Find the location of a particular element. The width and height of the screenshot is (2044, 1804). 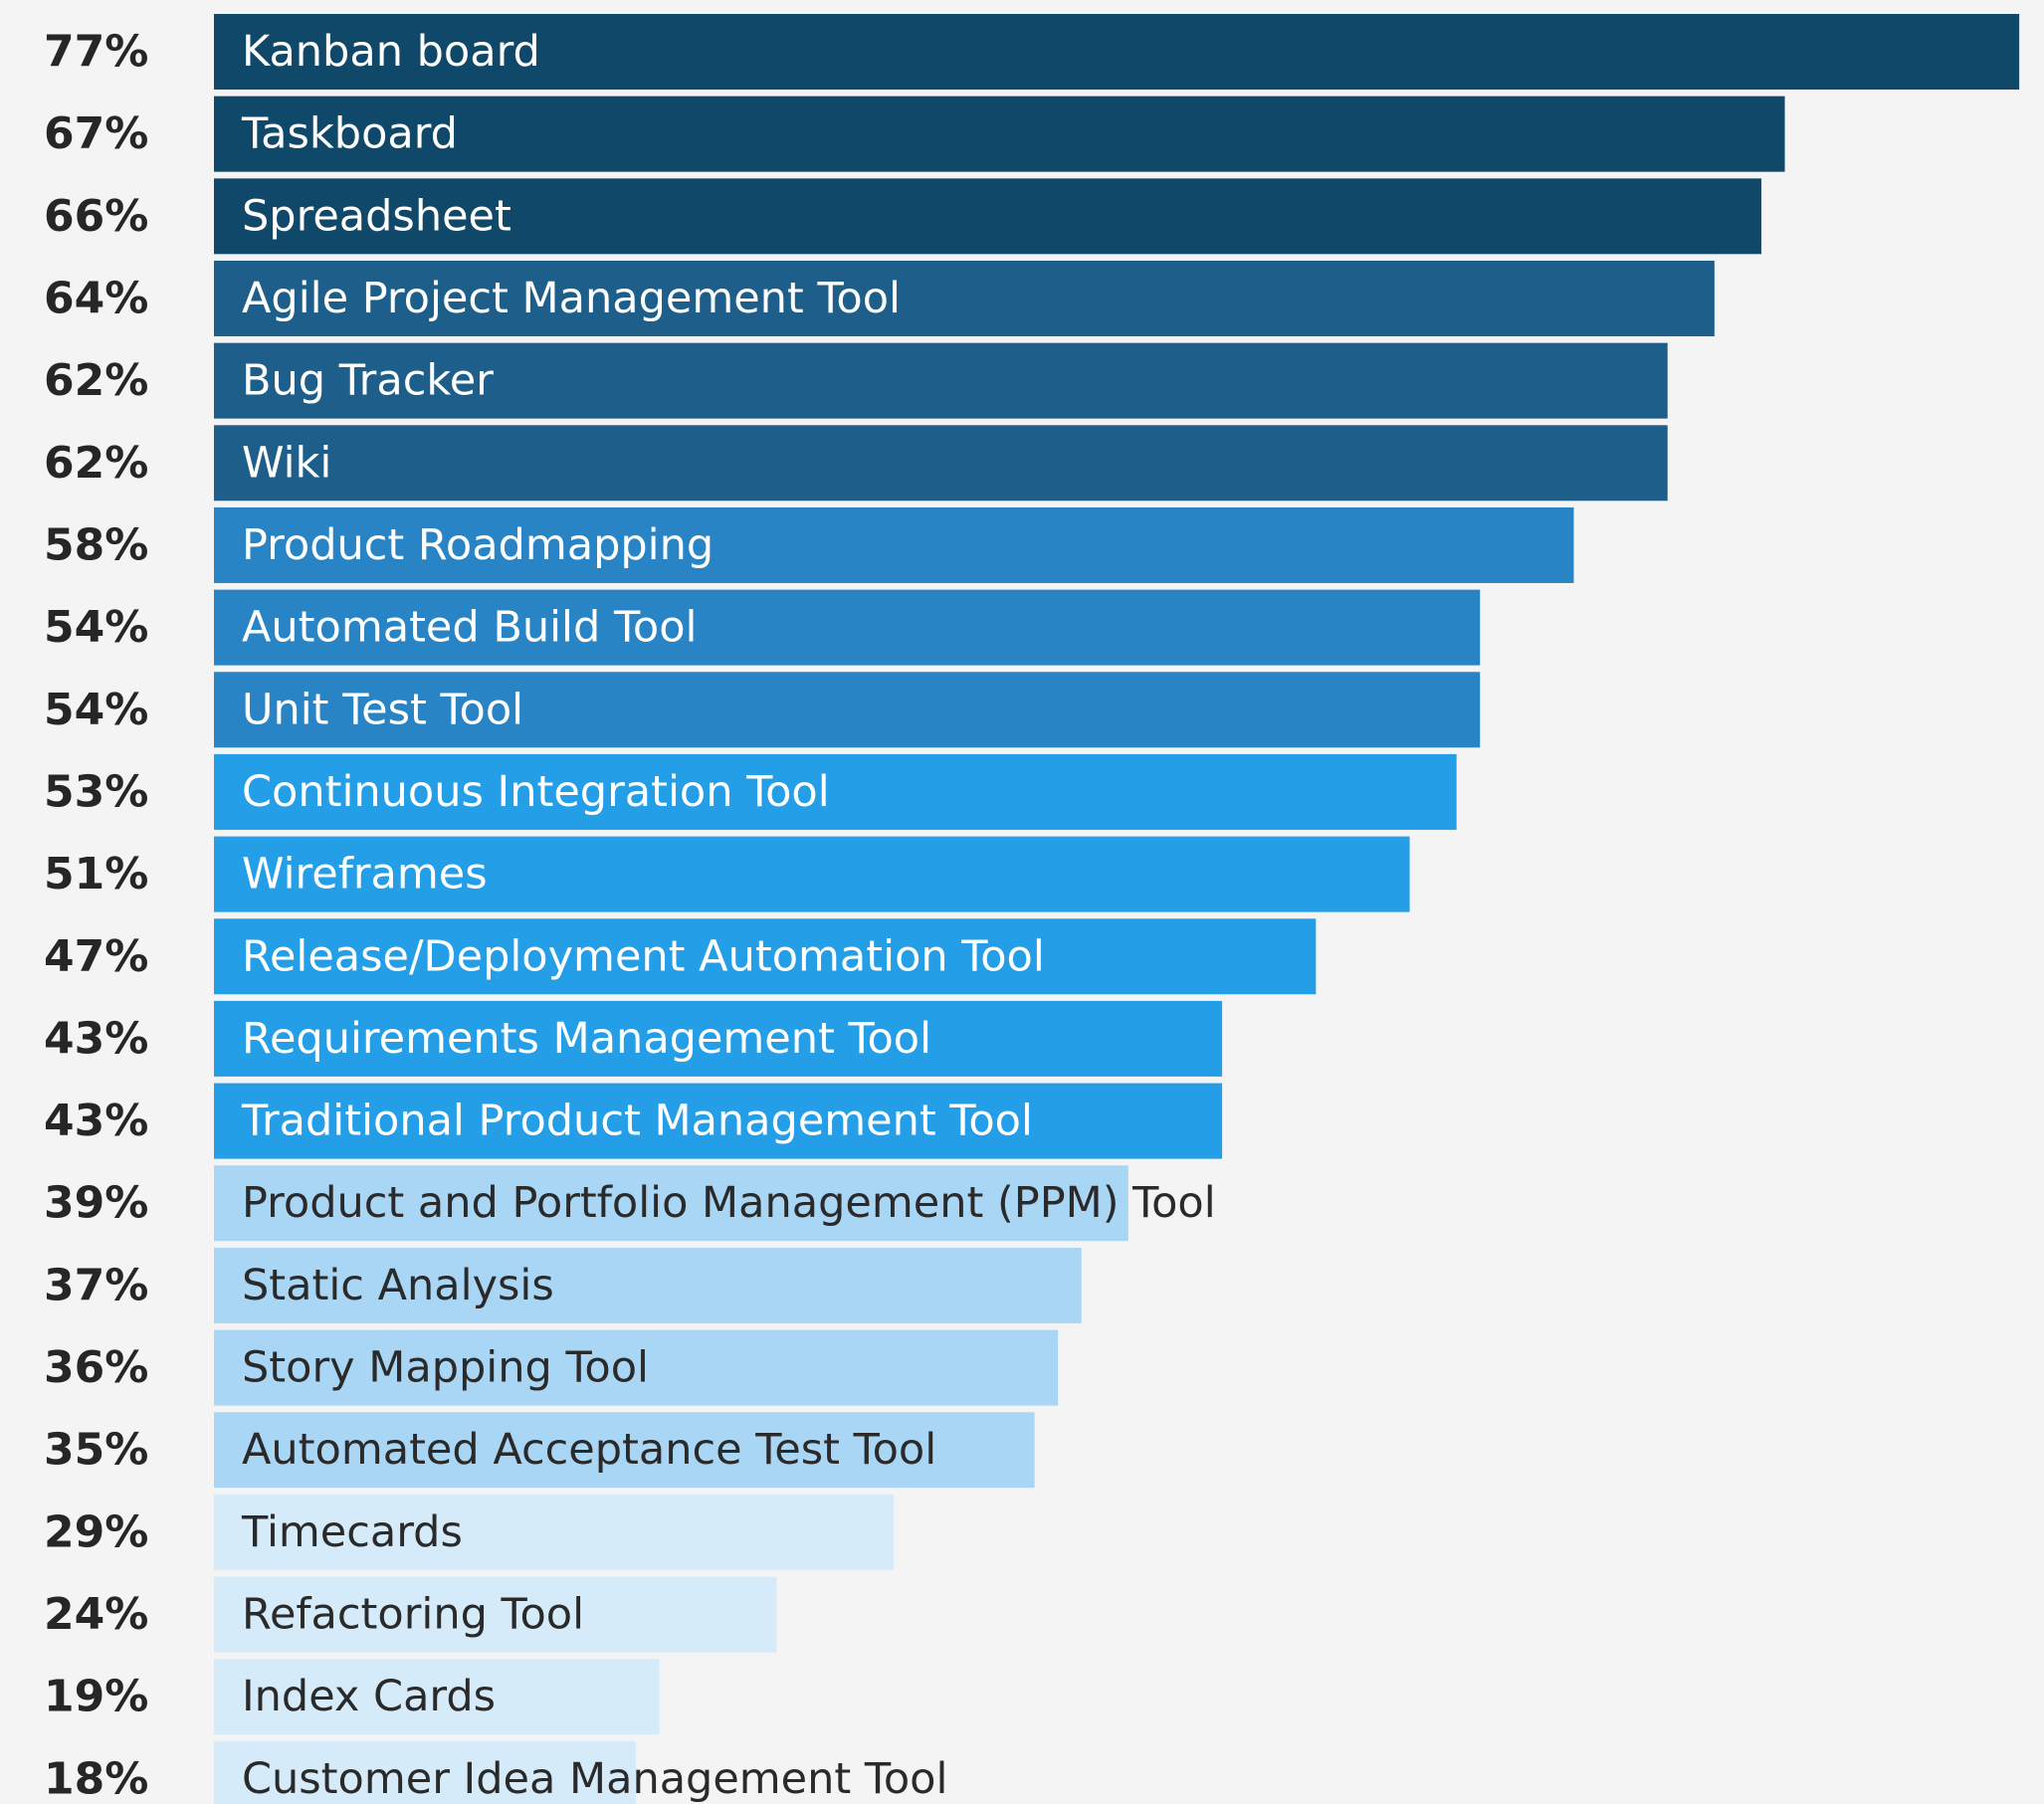

value-label: 66% is located at coordinates (96, 216).